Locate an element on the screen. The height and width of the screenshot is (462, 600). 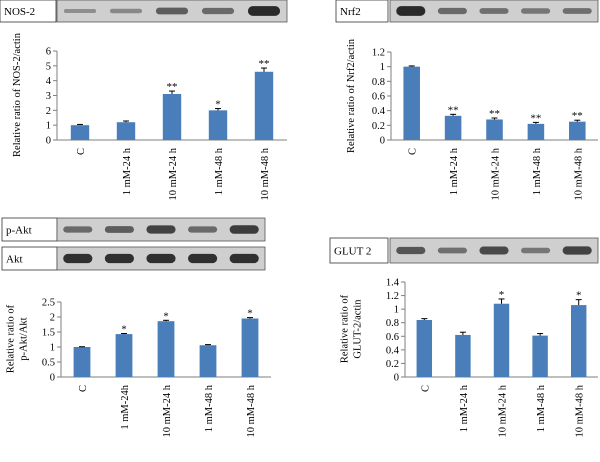
blot-label: GLUT 2 is located at coordinates (352, 252).